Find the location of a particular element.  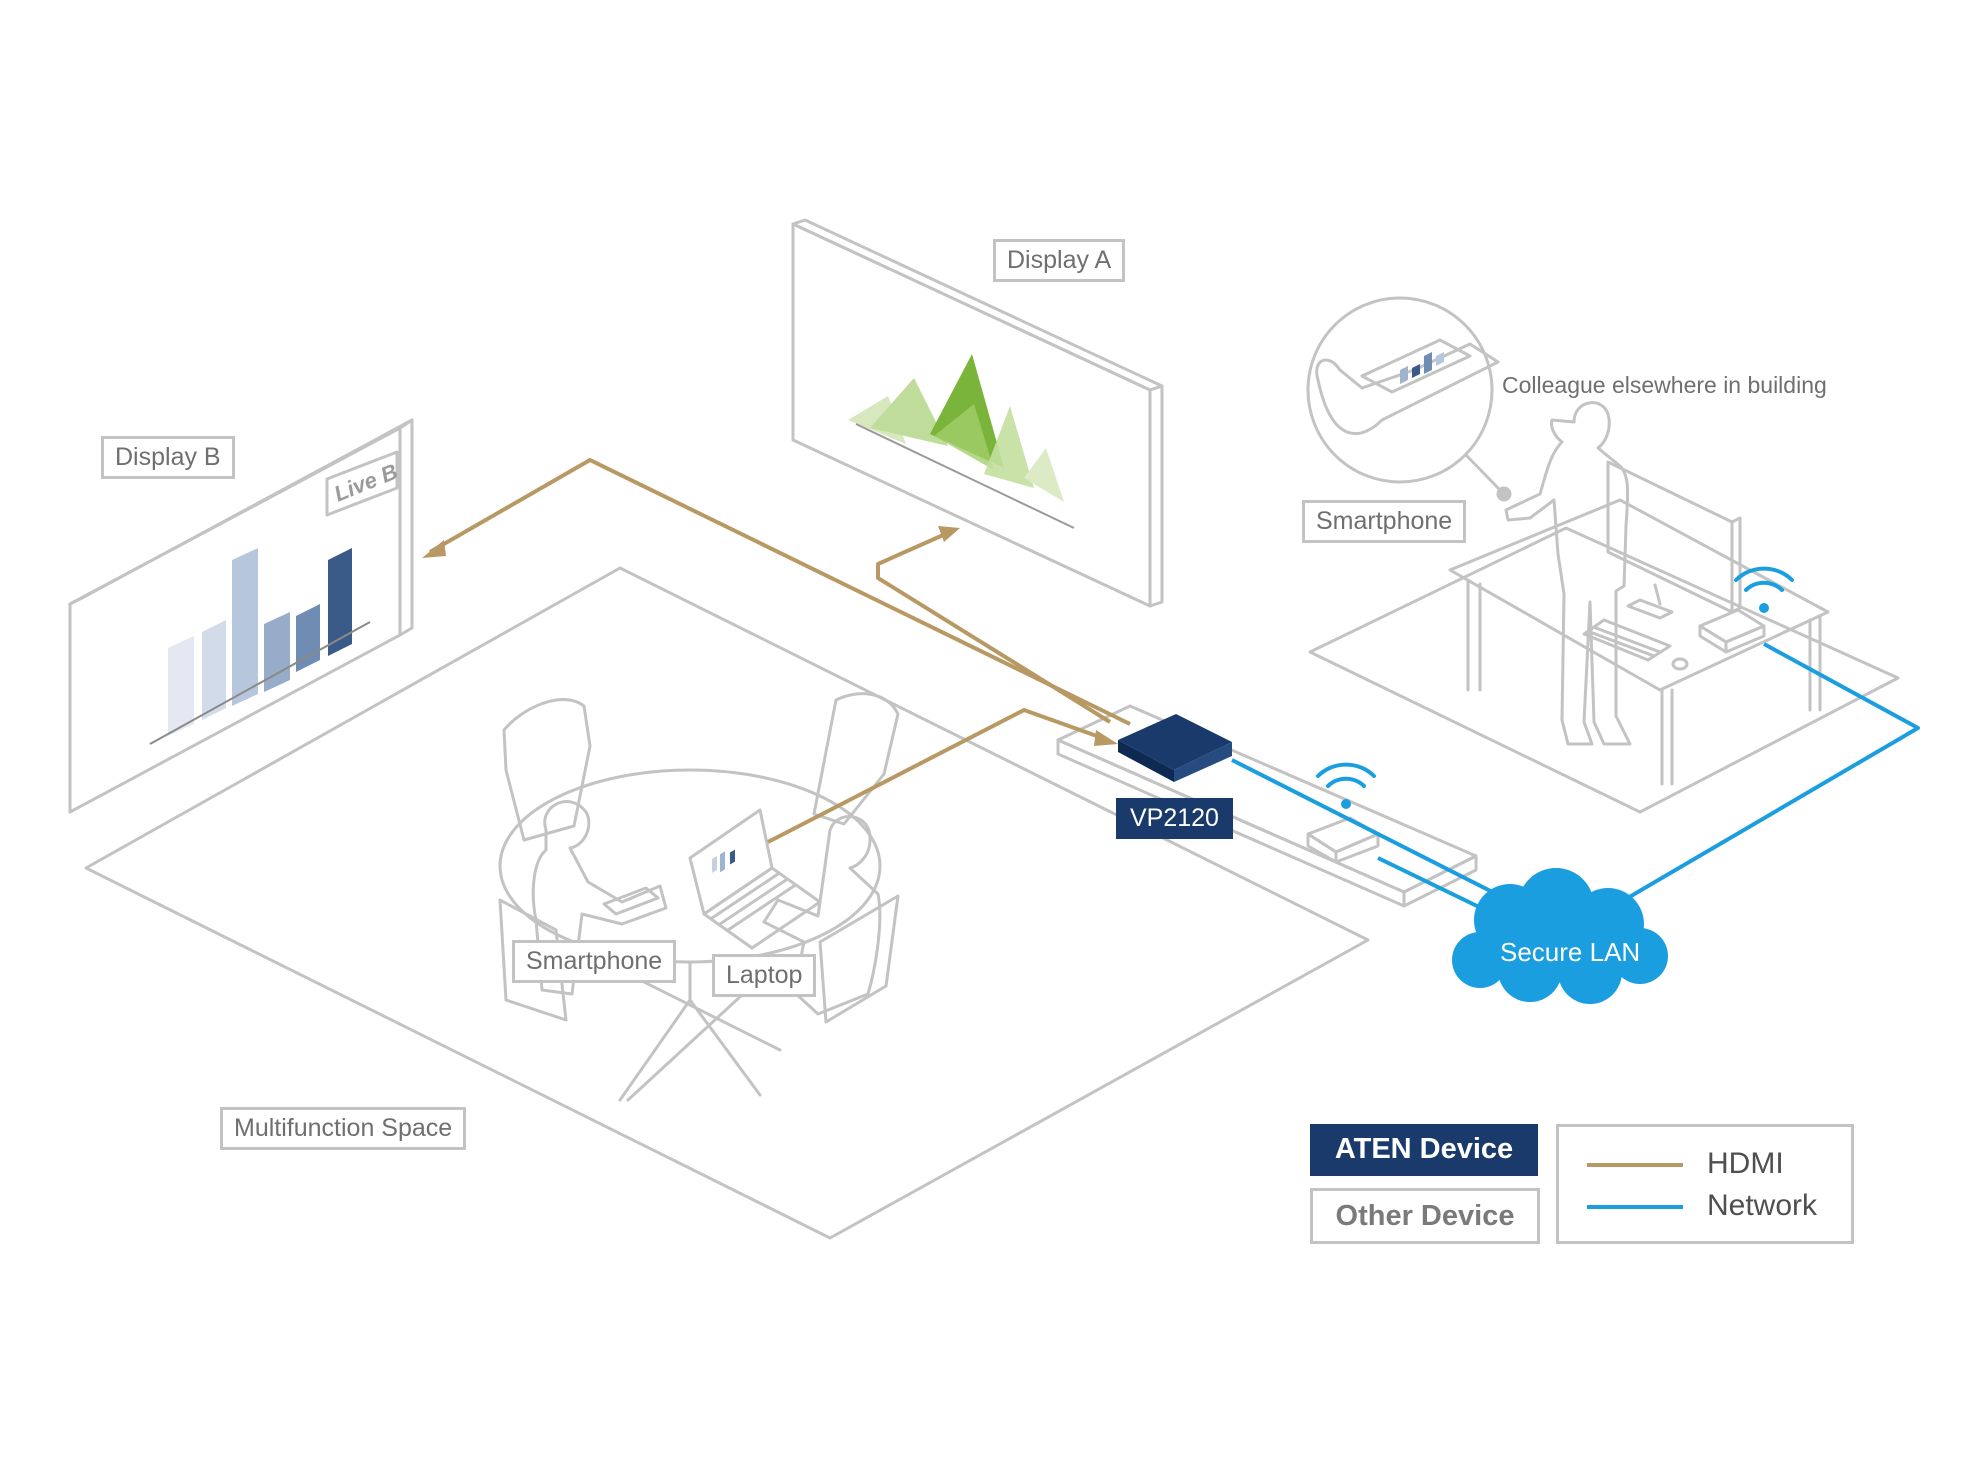

display-a-chart is located at coordinates (961, 441).